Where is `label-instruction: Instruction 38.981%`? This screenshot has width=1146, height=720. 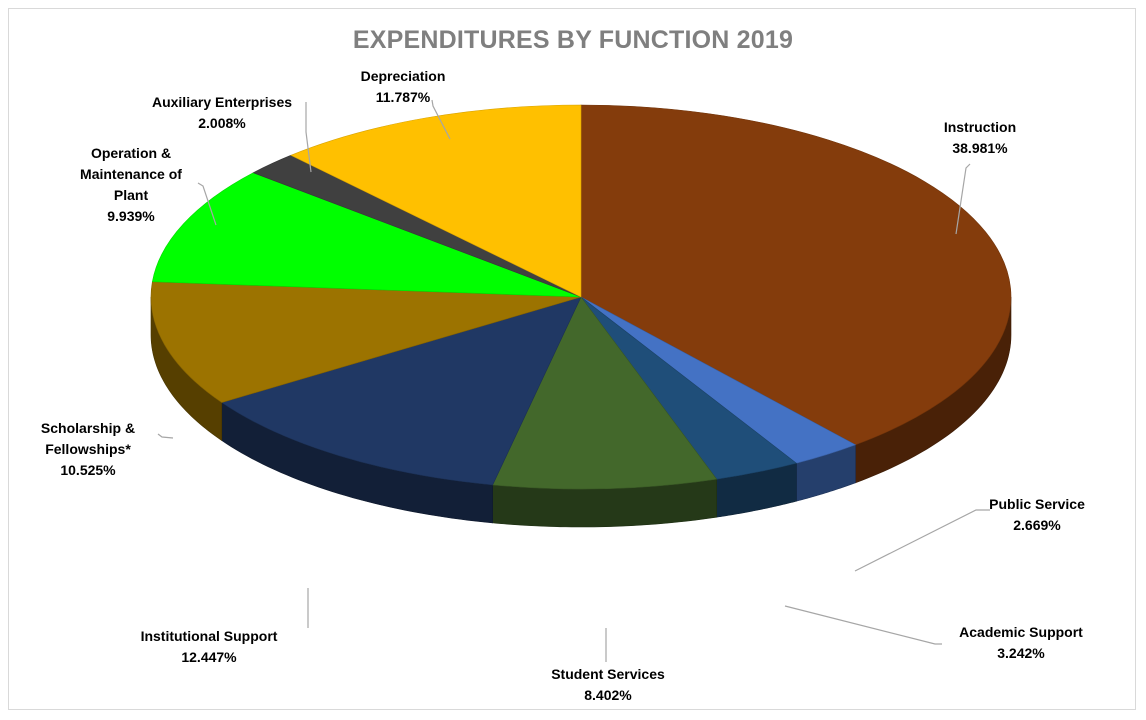
label-instruction: Instruction 38.981% is located at coordinates (980, 137).